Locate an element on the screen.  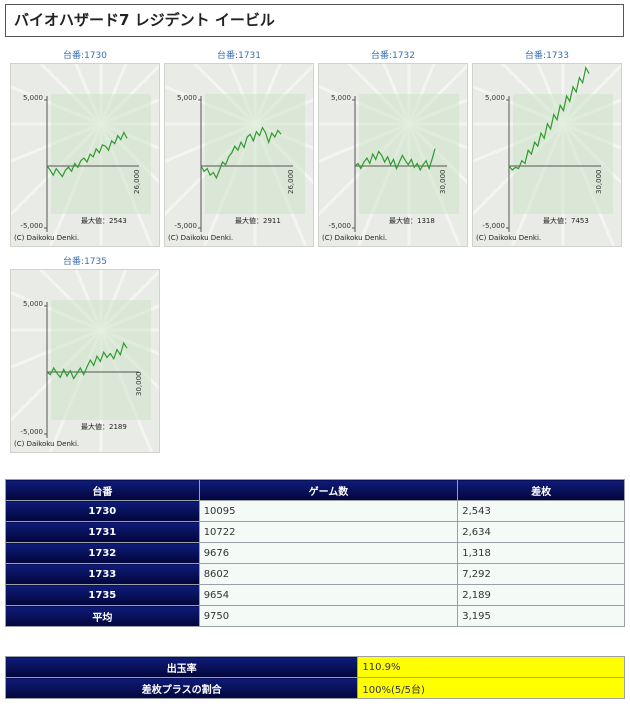
table-header-row: 台番 ゲーム数 差枚 is located at coordinates (315, 490).